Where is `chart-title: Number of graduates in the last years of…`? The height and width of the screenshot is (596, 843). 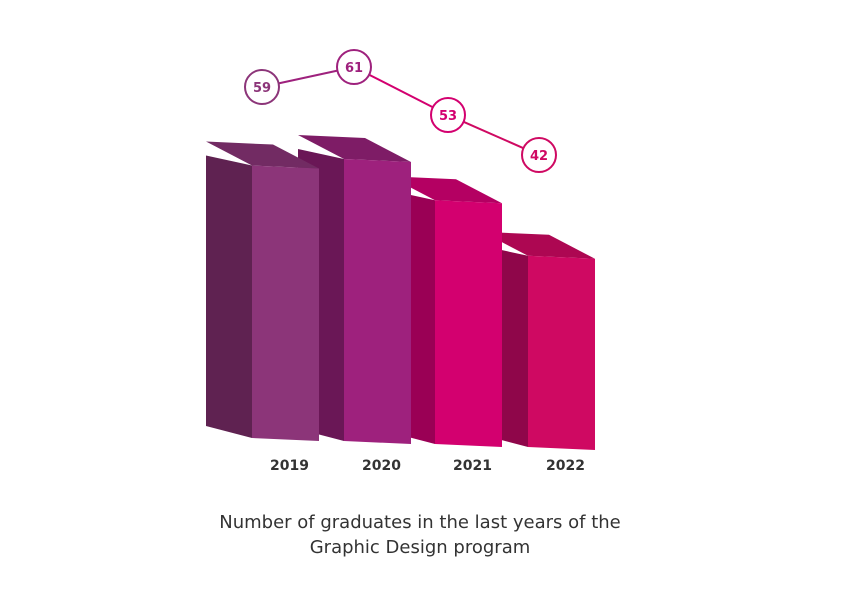 chart-title: Number of graduates in the last years of… is located at coordinates (420, 535).